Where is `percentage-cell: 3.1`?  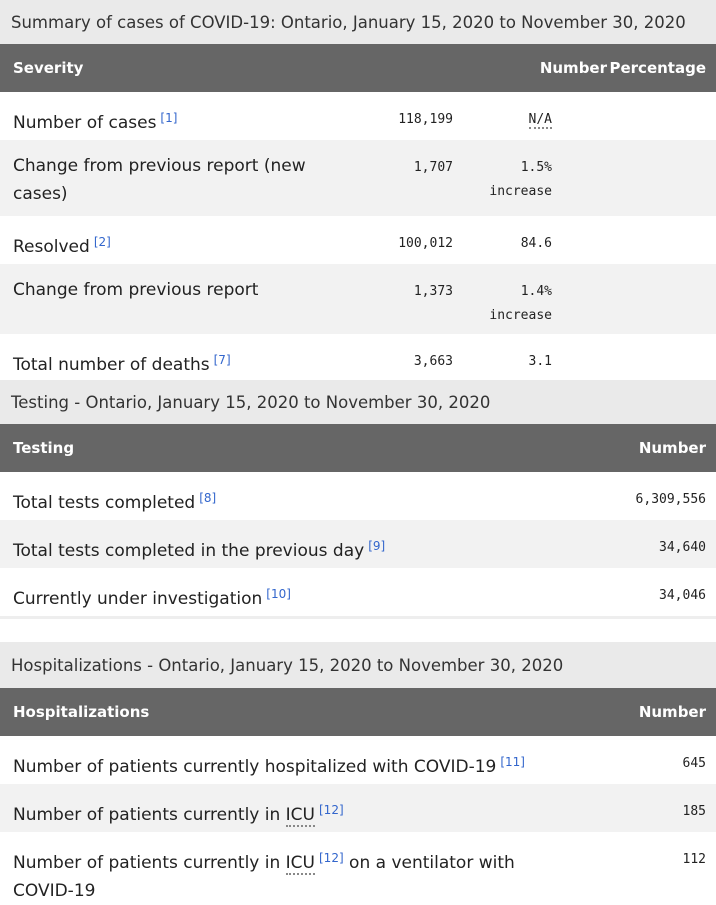 percentage-cell: 3.1 is located at coordinates (507, 357).